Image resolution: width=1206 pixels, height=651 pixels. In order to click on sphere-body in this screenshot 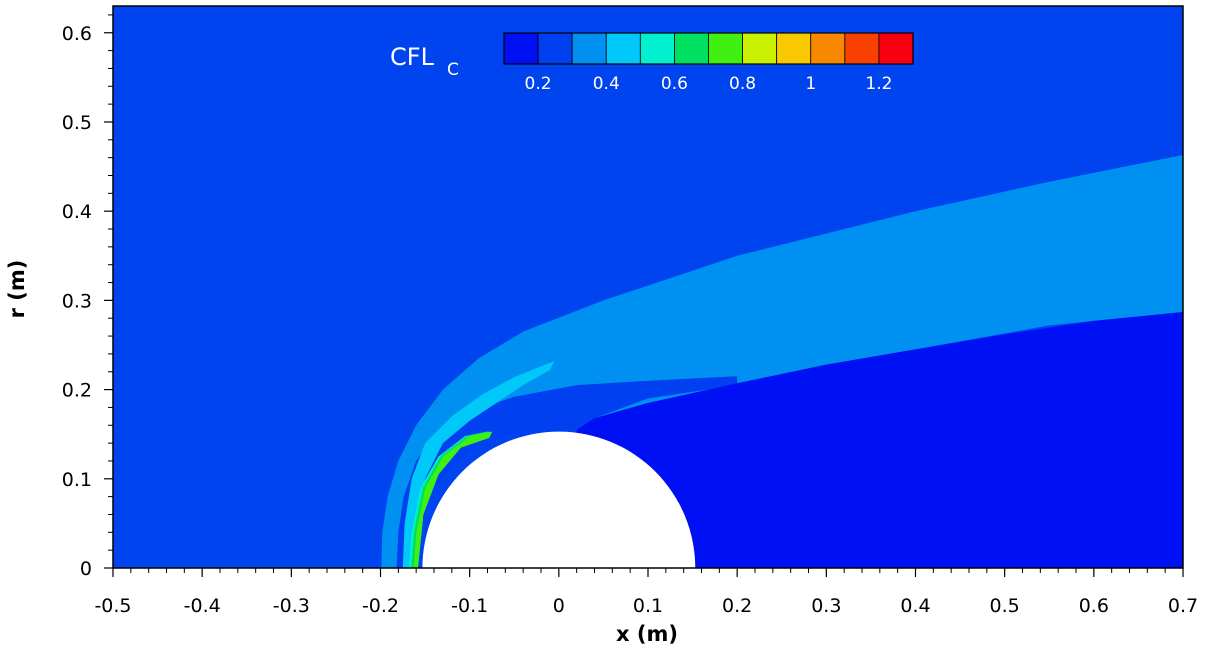, I will do `click(559, 499)`.